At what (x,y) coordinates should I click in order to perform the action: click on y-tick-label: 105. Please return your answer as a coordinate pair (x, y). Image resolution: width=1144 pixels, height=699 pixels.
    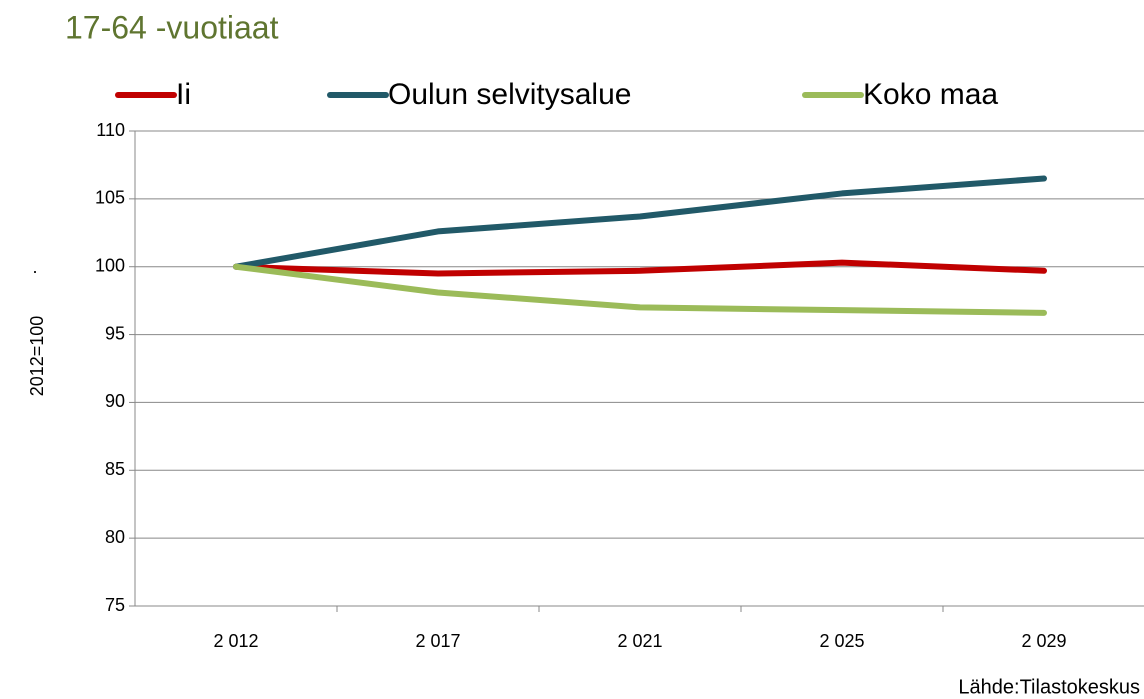
    Looking at the image, I should click on (110, 198).